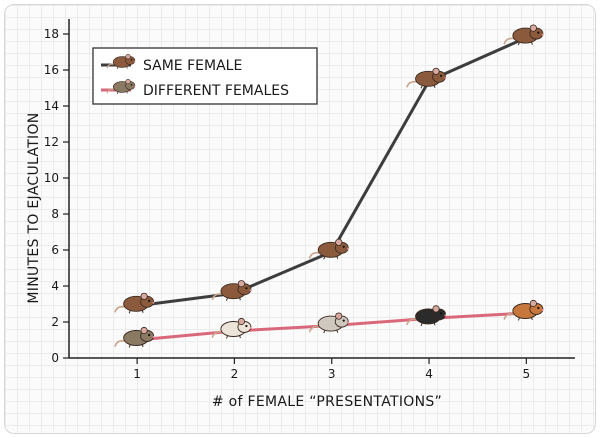  I want to click on y-tick-label: 0, so click(55, 358).